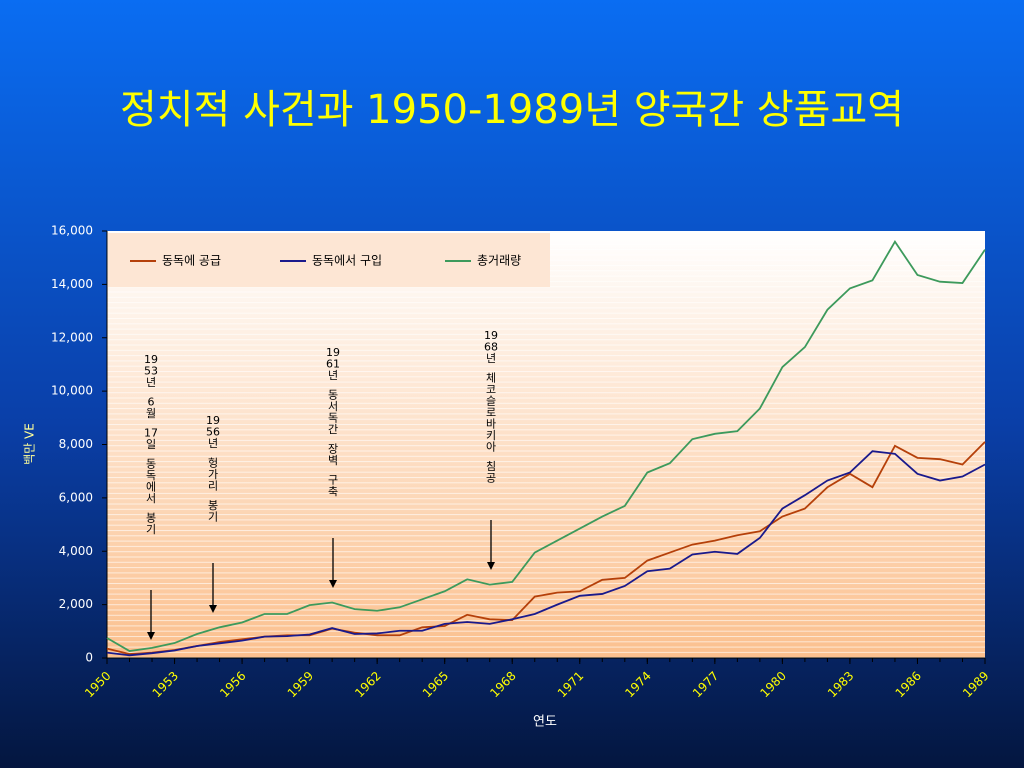 Image resolution: width=1024 pixels, height=772 pixels. What do you see at coordinates (76, 604) in the screenshot?
I see `y-tick-label: 2,000` at bounding box center [76, 604].